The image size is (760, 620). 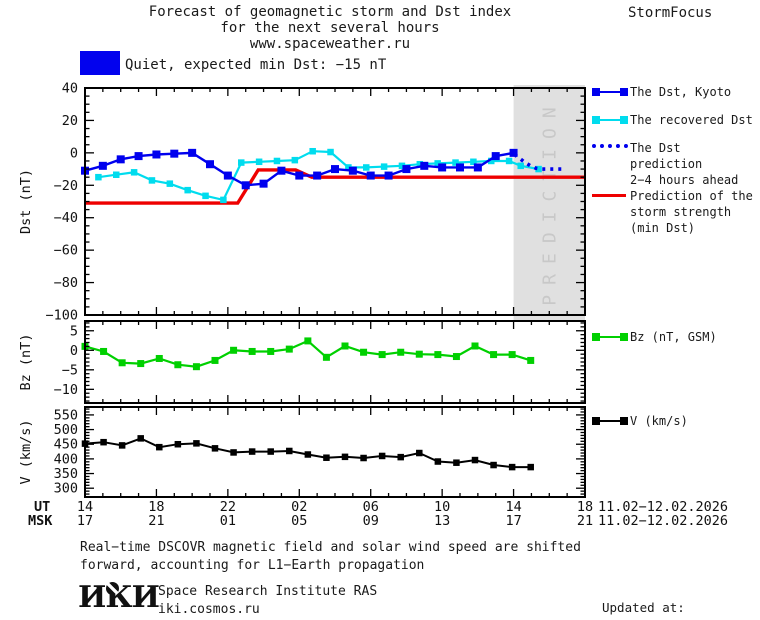 What do you see at coordinates (66, 445) in the screenshot?
I see `v-ytick-label: 450` at bounding box center [66, 445].